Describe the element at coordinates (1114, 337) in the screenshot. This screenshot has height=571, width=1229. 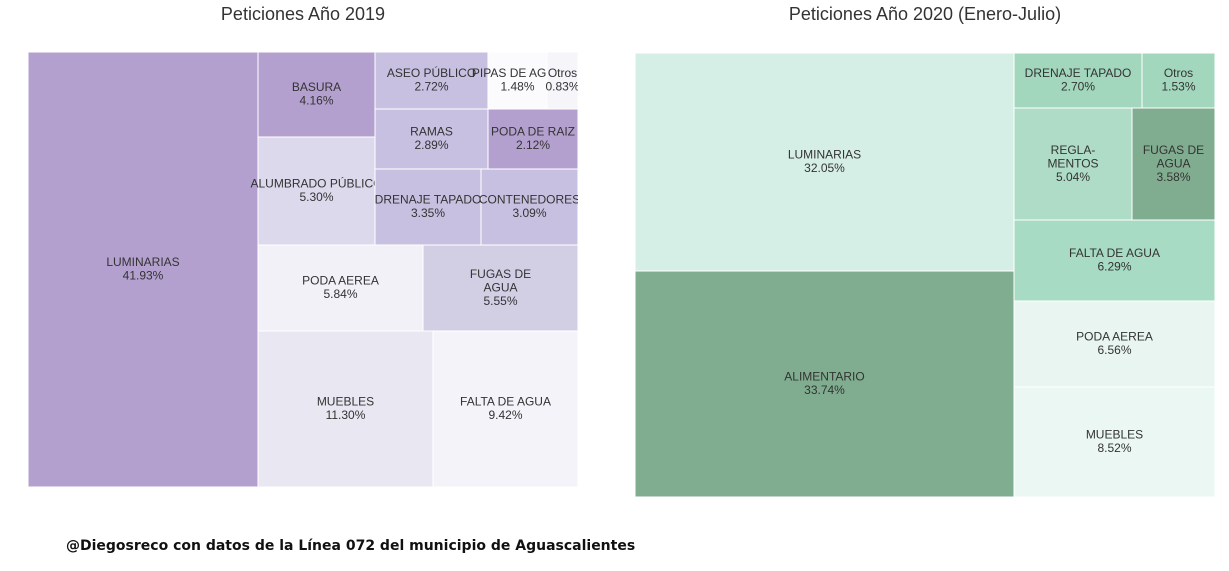
I see `tile-label-poda-aerea-1: PODA AEREA` at that location.